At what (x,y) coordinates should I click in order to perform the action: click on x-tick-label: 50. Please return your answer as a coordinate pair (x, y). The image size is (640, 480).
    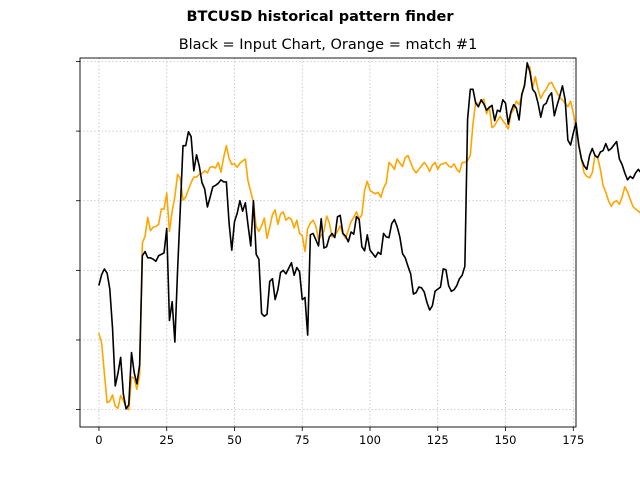
    Looking at the image, I should click on (234, 440).